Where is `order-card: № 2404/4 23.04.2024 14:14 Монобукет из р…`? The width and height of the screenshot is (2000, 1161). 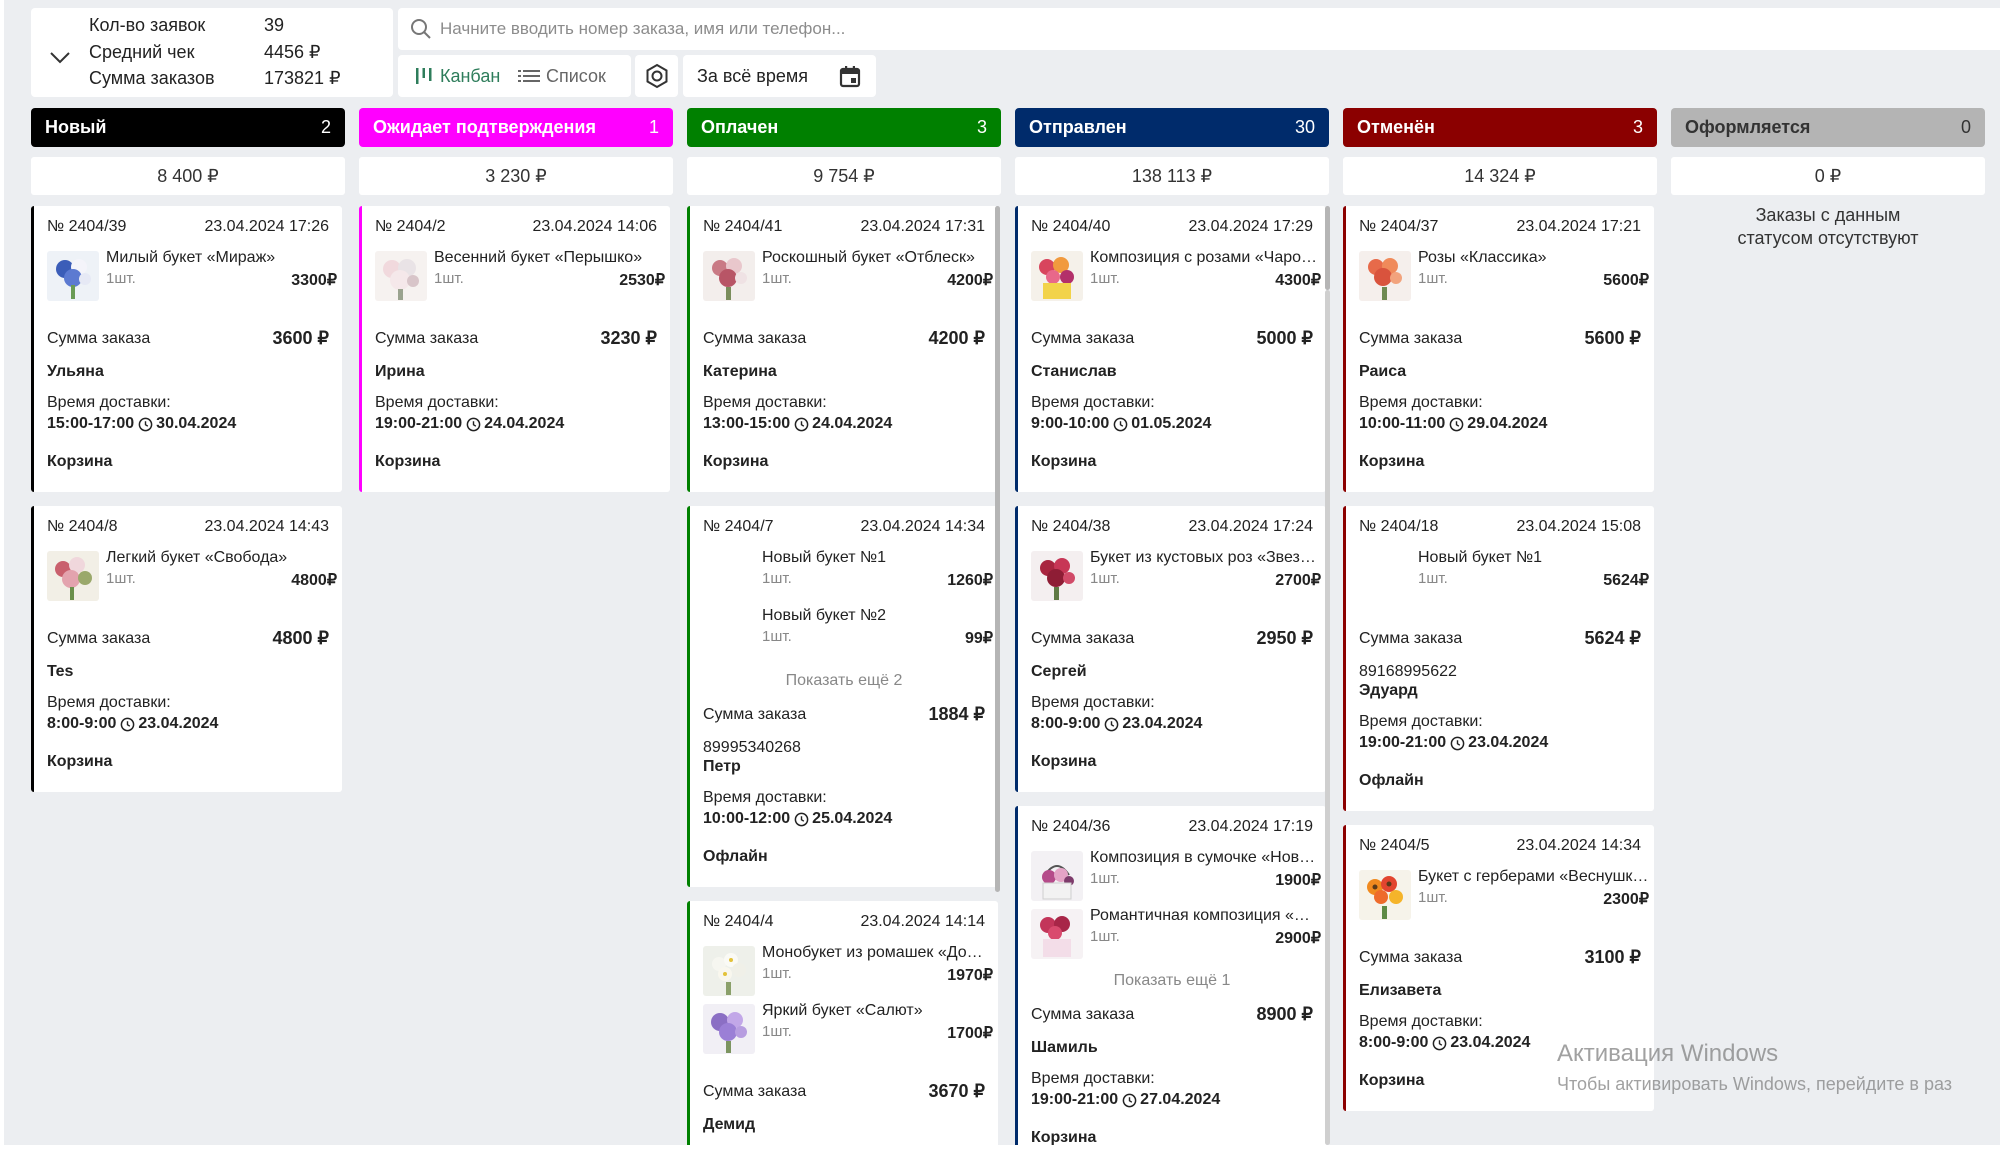
order-card: № 2404/4 23.04.2024 14:14 Монобукет из р… is located at coordinates (842, 1023).